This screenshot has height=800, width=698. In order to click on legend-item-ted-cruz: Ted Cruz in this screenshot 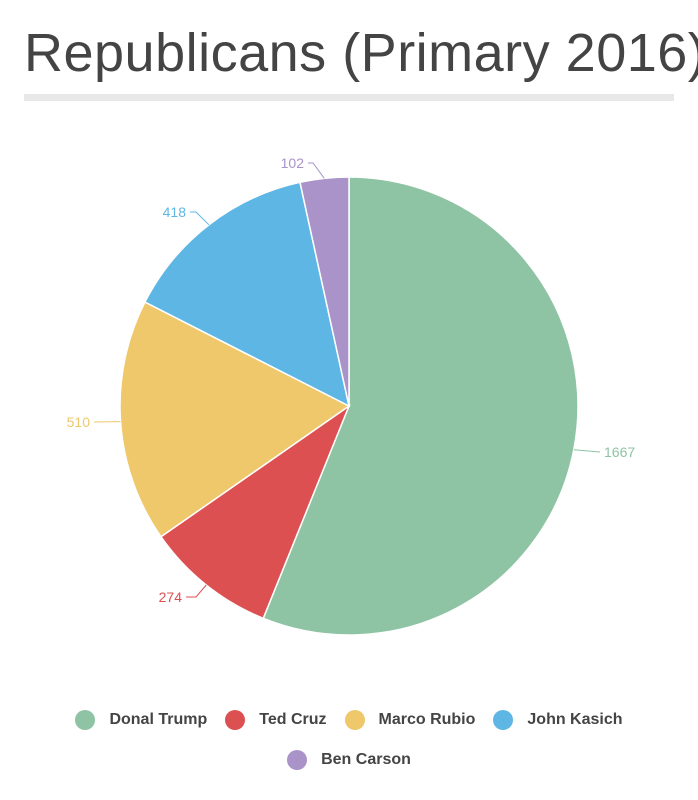, I will do `click(276, 720)`.